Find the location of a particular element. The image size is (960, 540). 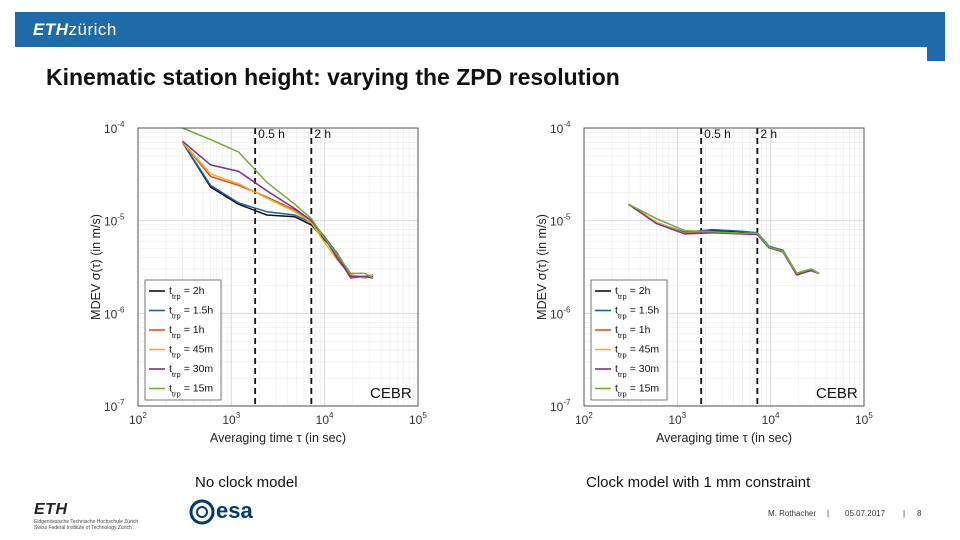

caption-right: Clock model with 1 mm constraint is located at coordinates (698, 482).